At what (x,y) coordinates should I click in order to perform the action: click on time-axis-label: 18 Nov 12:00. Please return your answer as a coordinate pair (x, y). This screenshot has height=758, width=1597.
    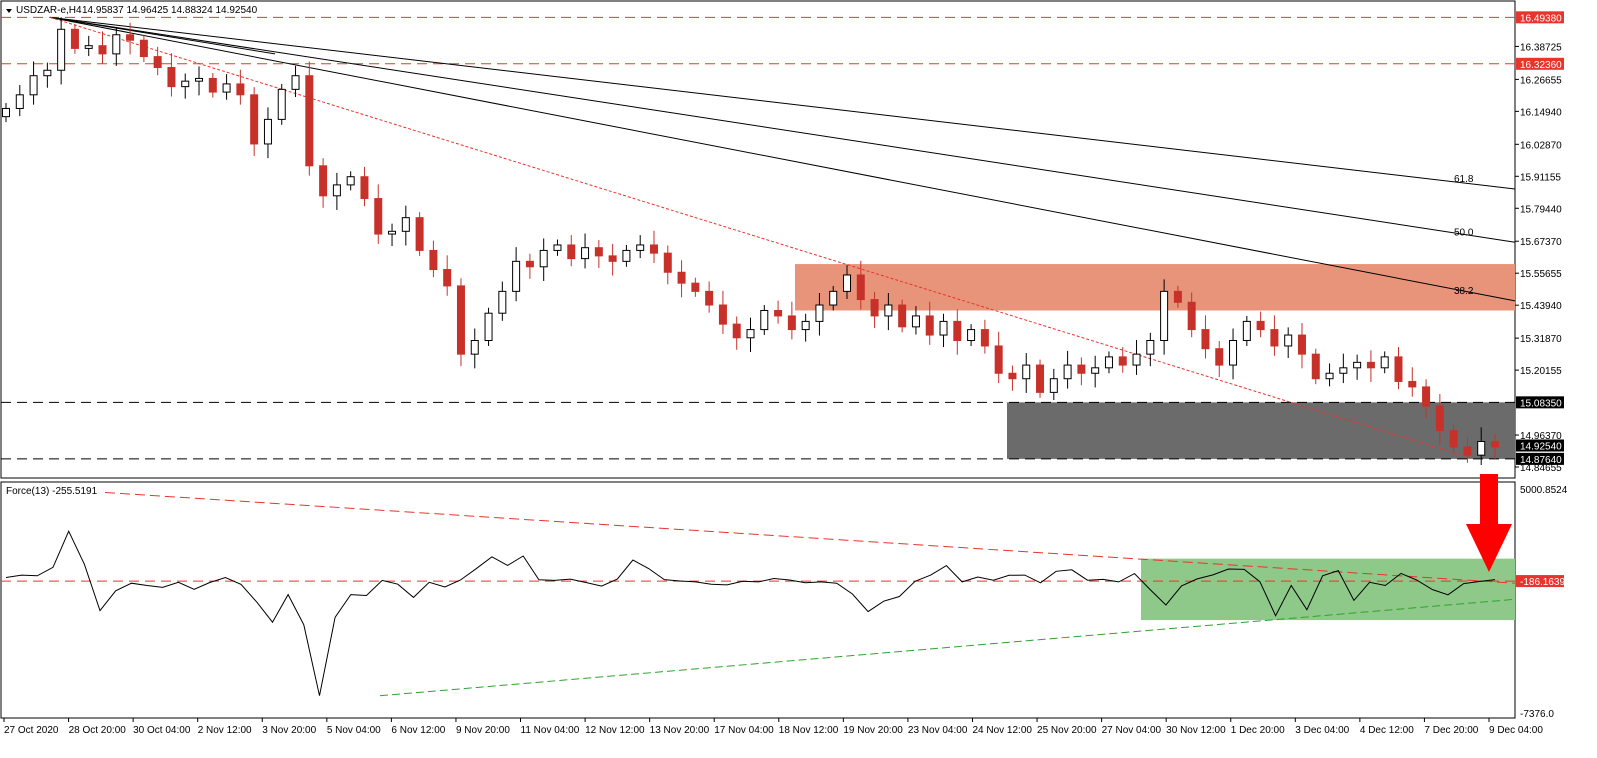
    Looking at the image, I should click on (809, 730).